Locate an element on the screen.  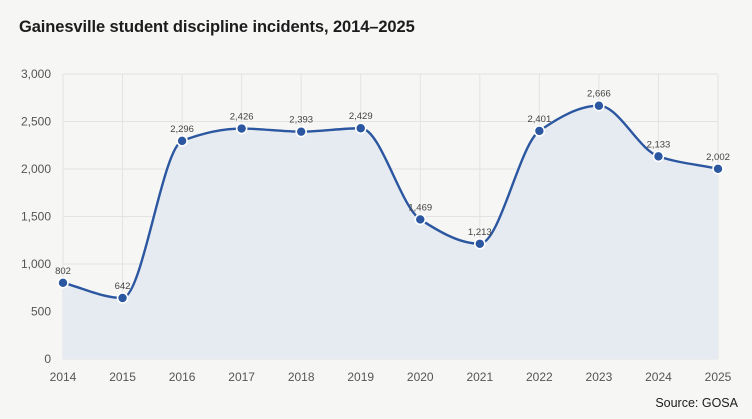
x-tick-label: 2022 is located at coordinates (539, 377).